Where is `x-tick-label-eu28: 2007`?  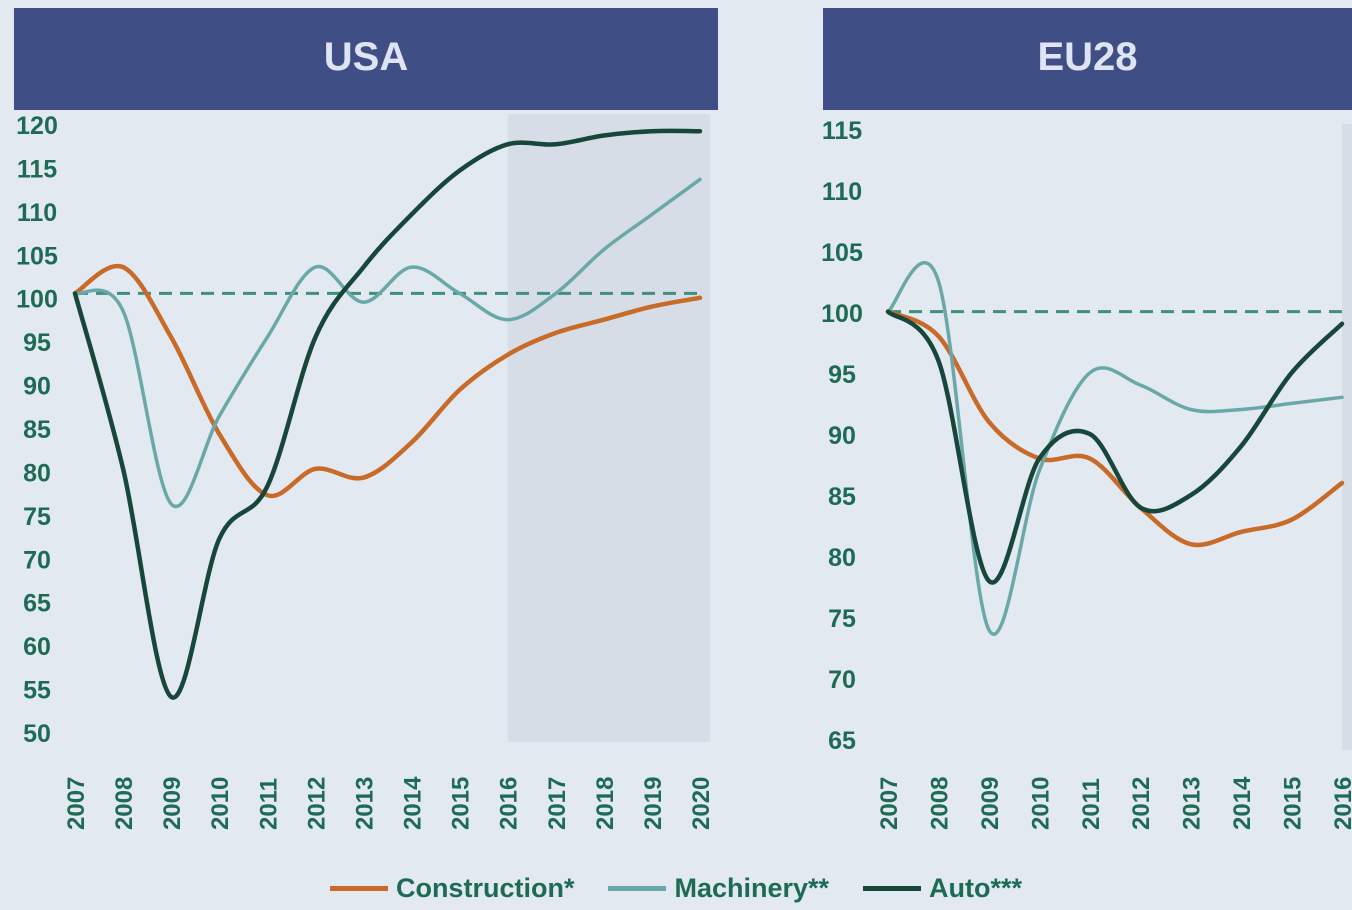 x-tick-label-eu28: 2007 is located at coordinates (889, 803).